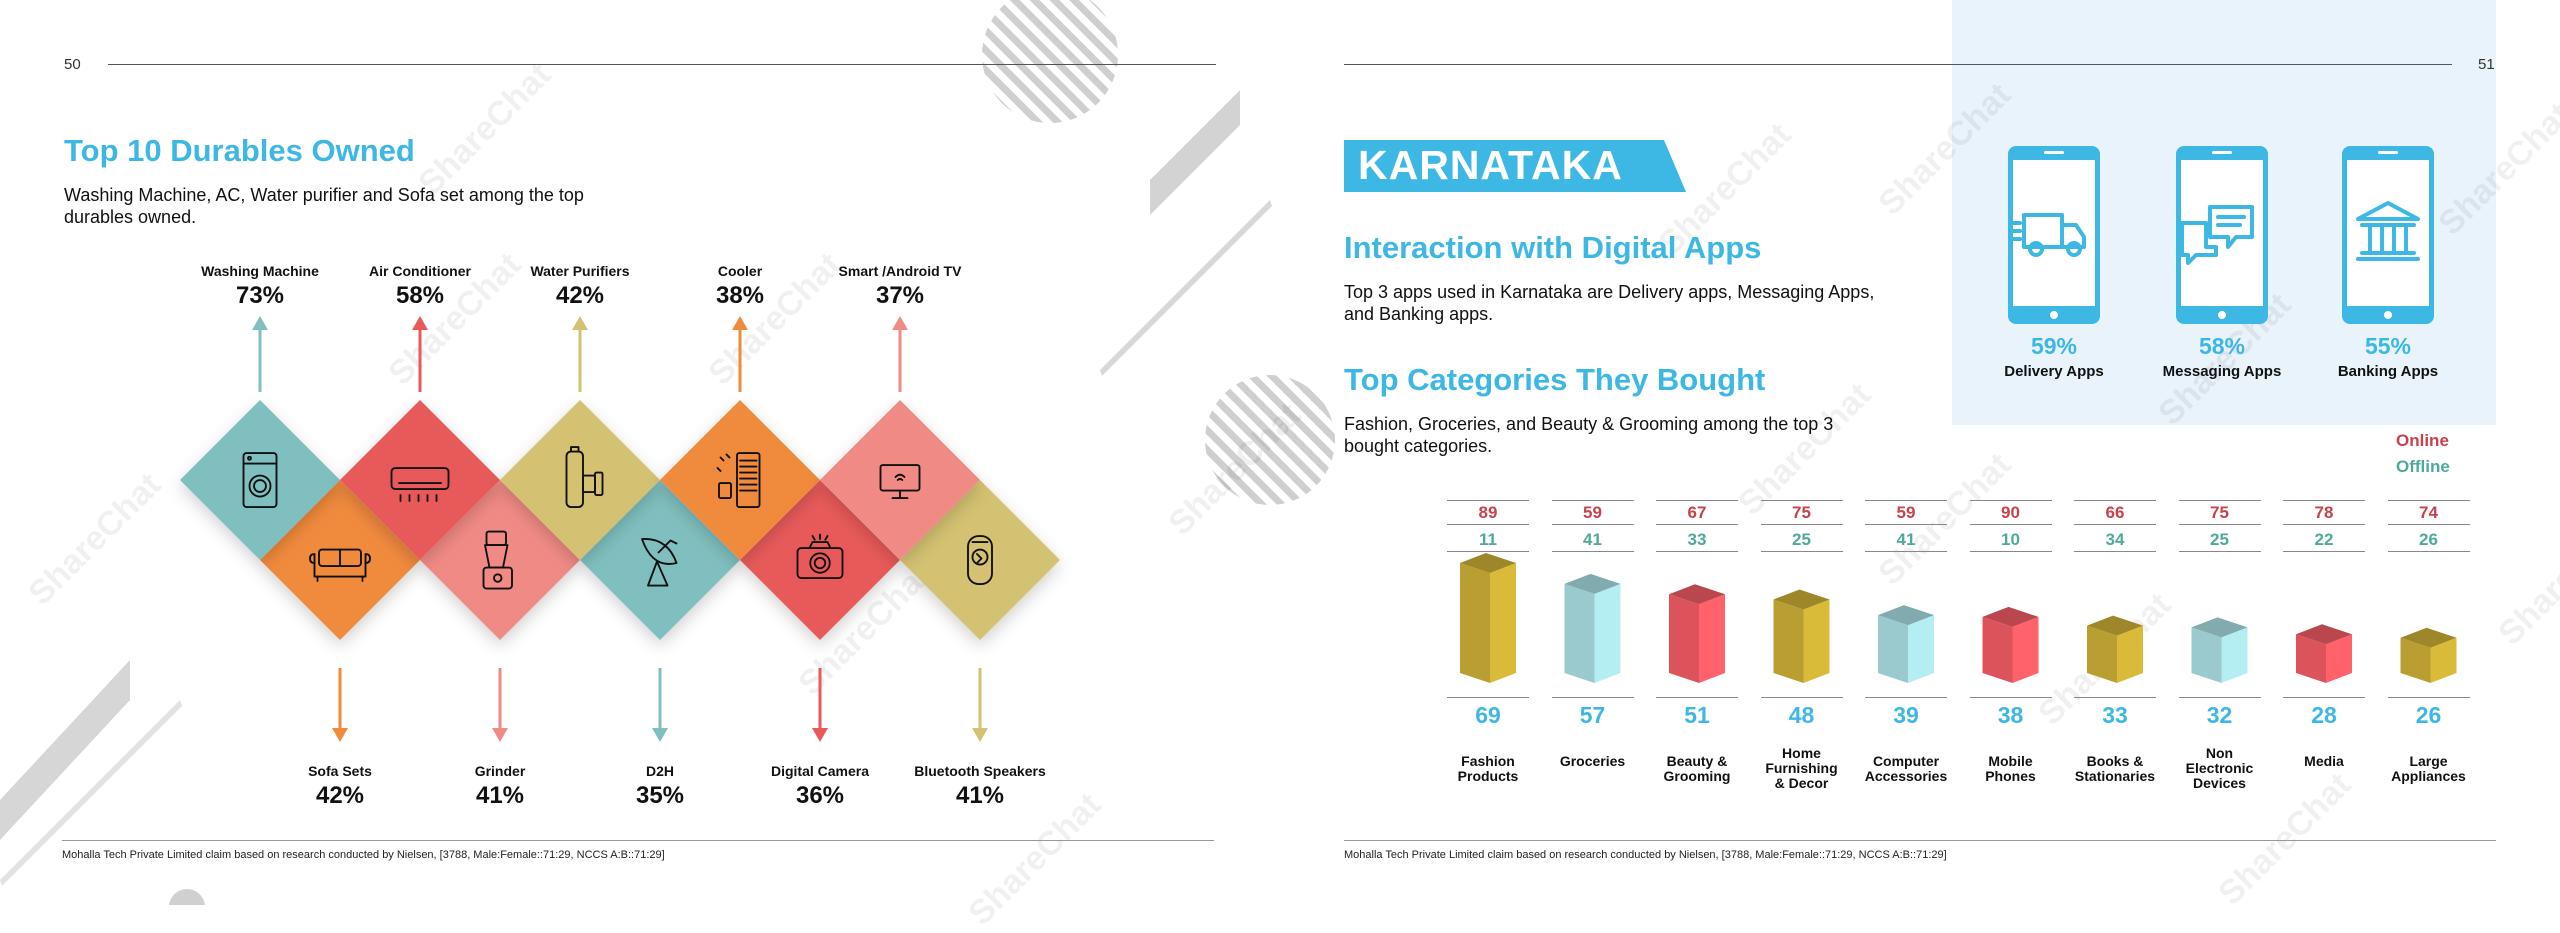  Describe the element at coordinates (1050, 61) in the screenshot. I see `striped-circle-decoration` at that location.